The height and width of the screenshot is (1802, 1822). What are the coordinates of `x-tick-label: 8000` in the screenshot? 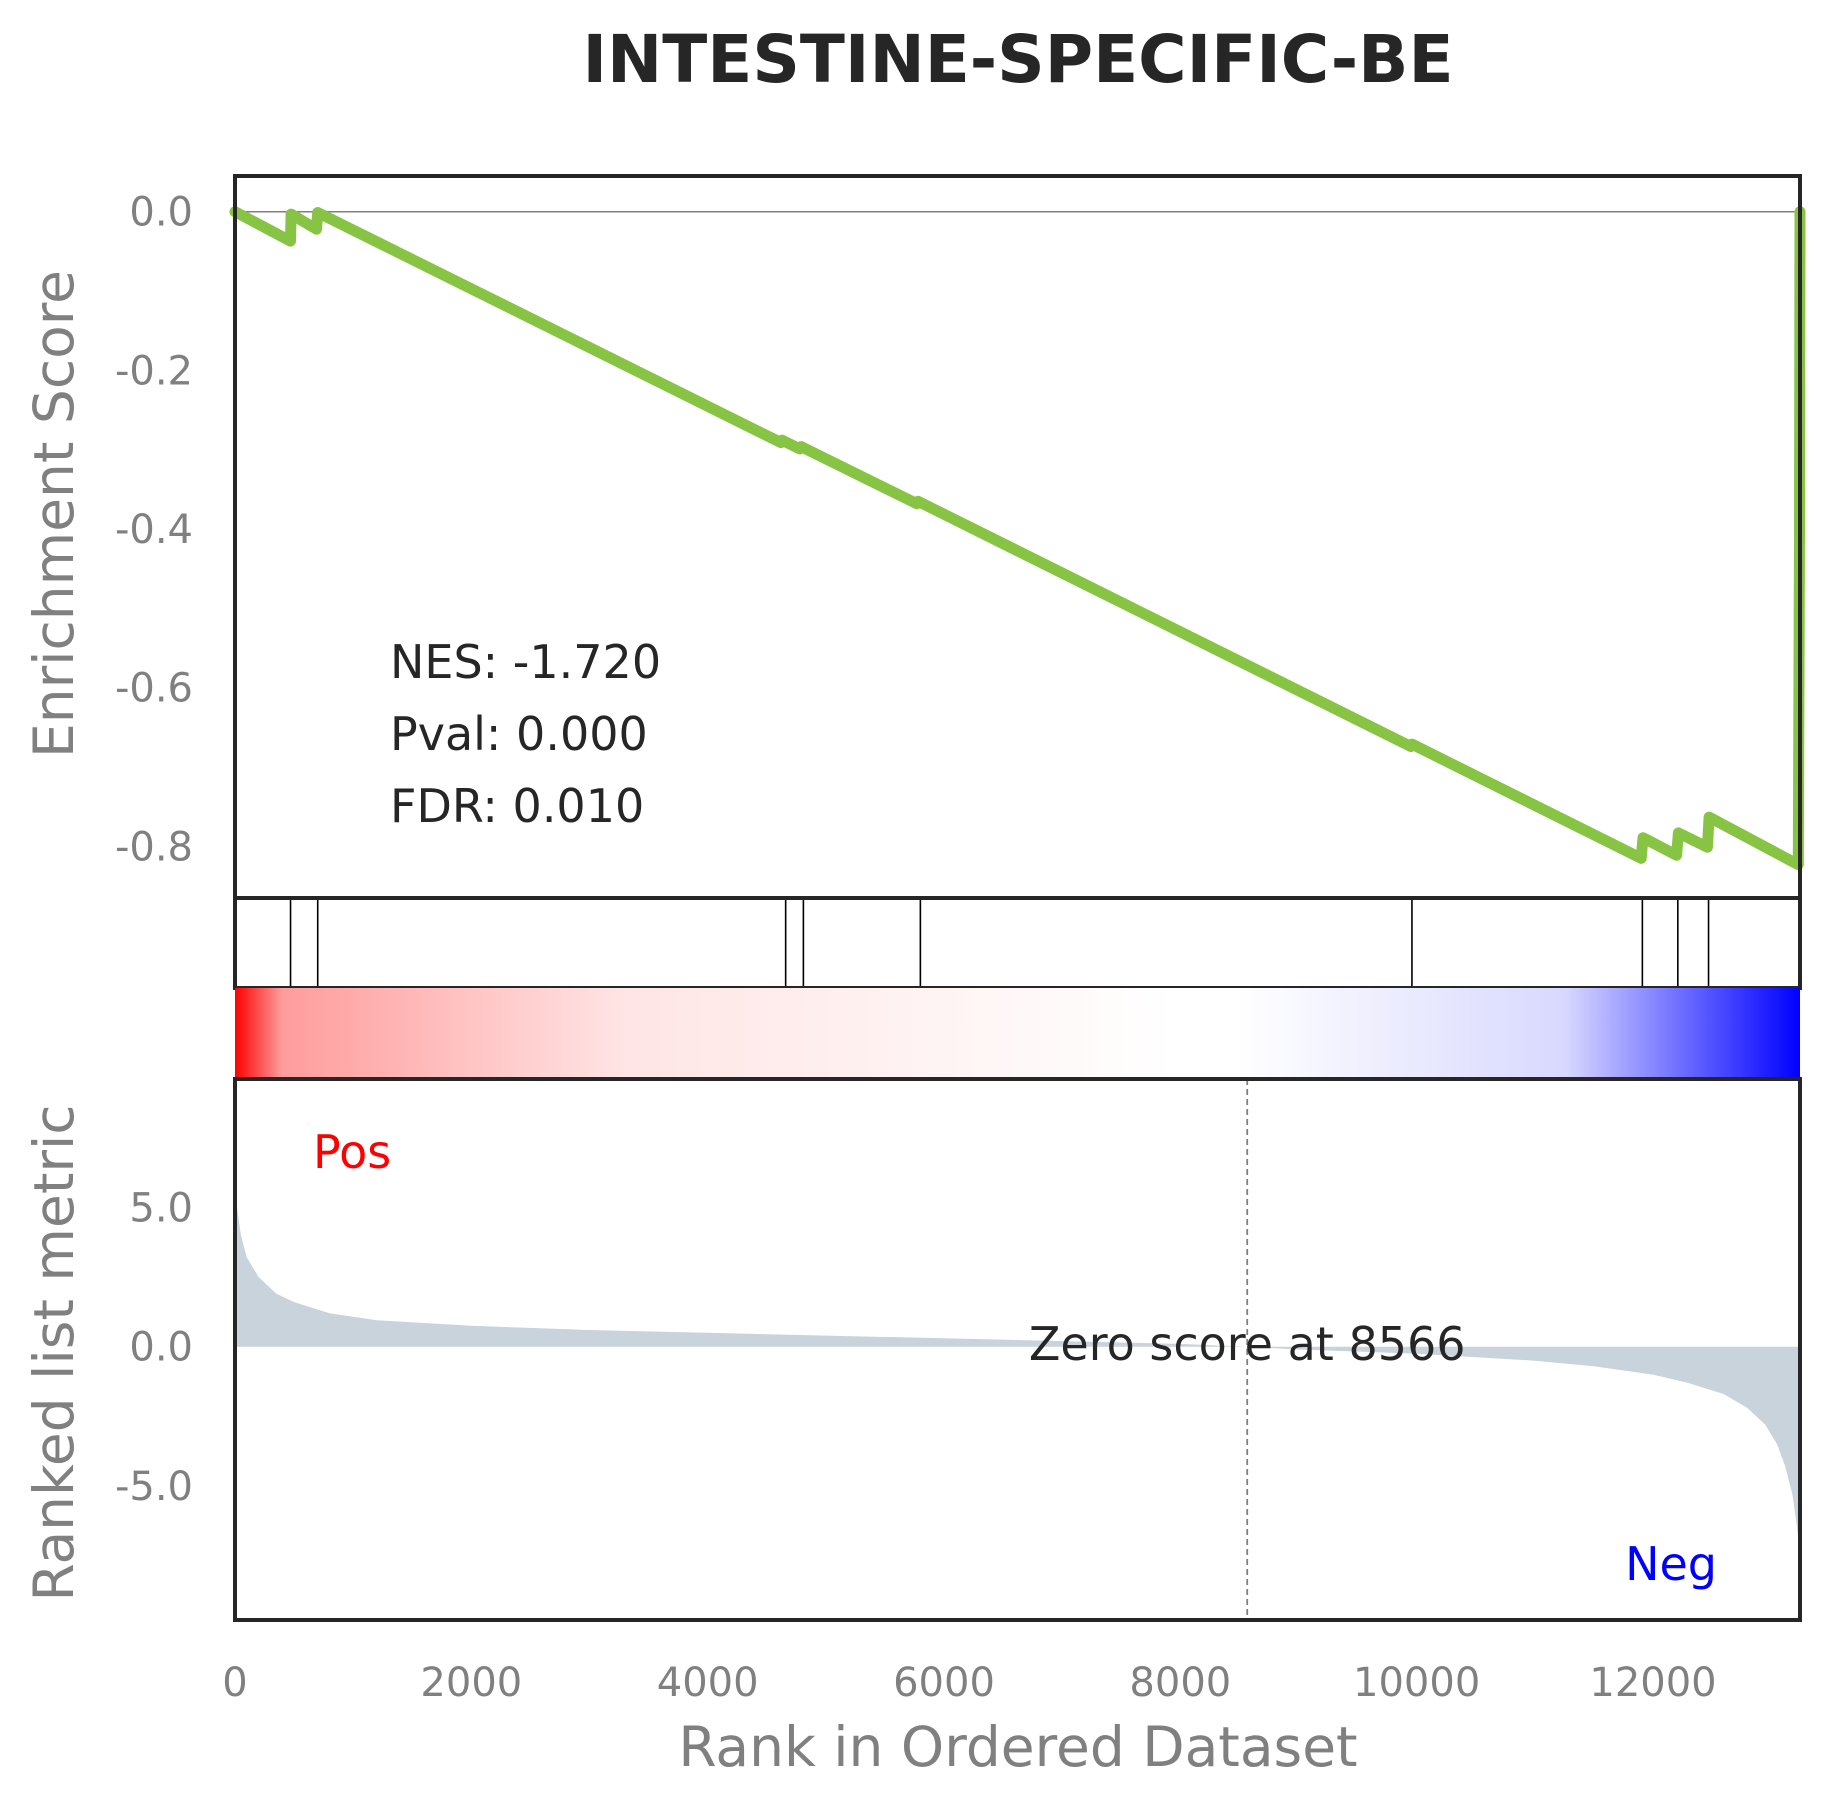 It's located at (1180, 1683).